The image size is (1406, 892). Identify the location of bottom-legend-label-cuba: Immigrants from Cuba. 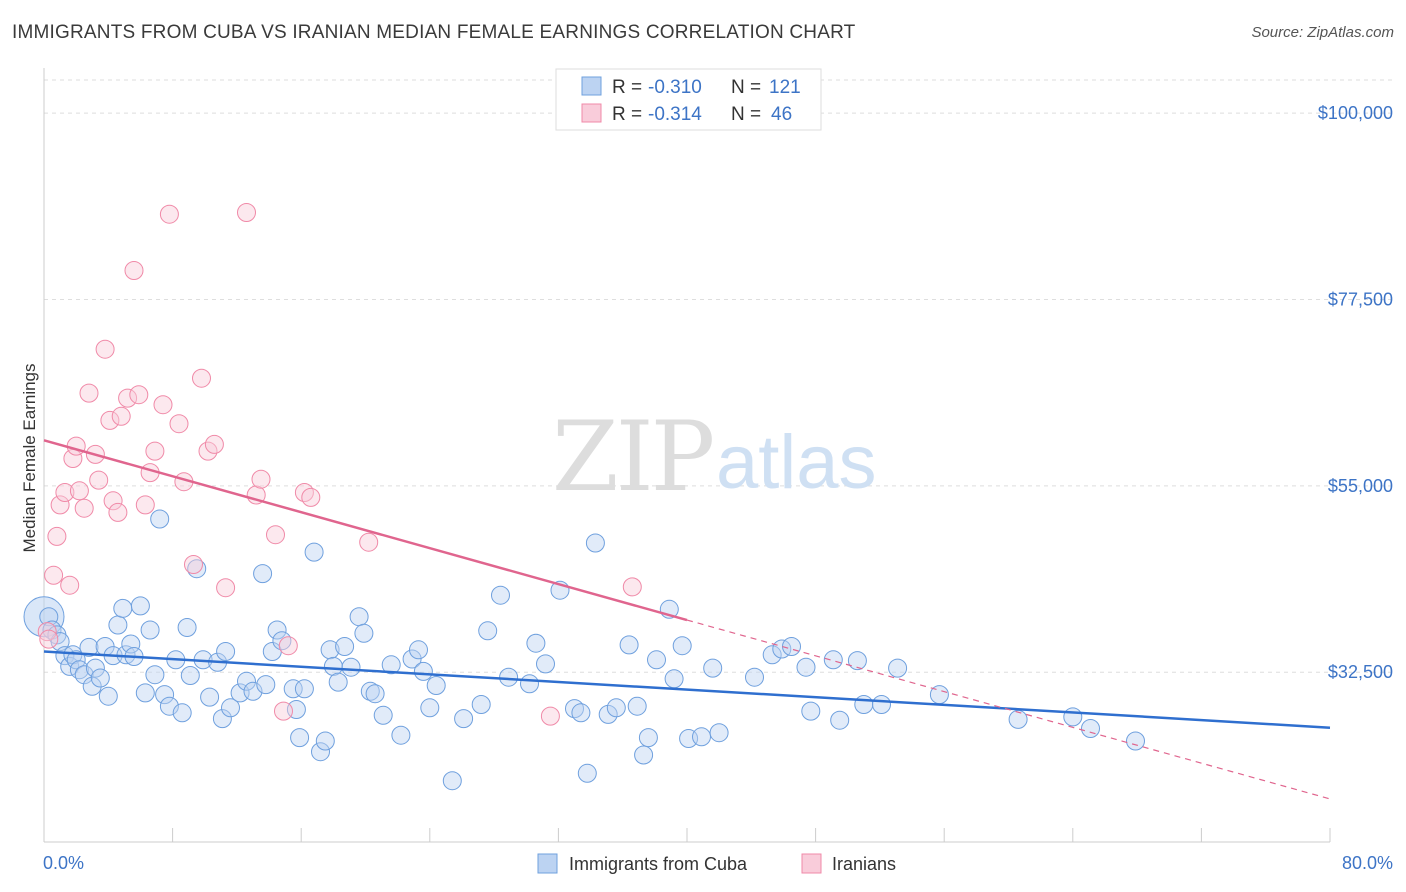
(658, 864).